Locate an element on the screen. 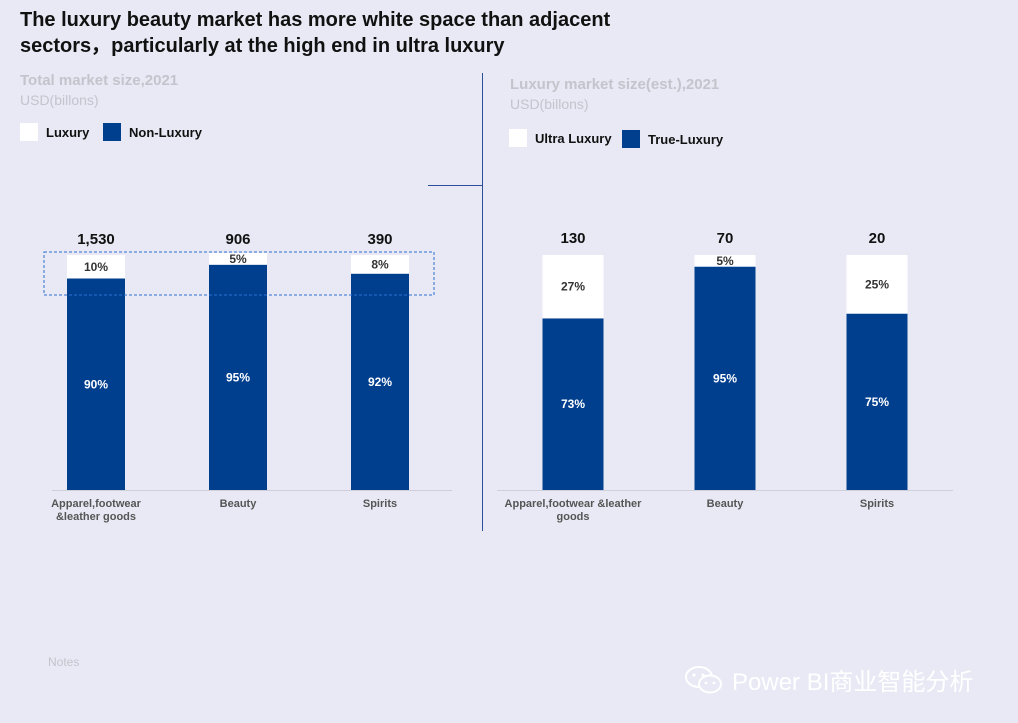 The width and height of the screenshot is (1018, 723). wechat-icon is located at coordinates (703, 679).